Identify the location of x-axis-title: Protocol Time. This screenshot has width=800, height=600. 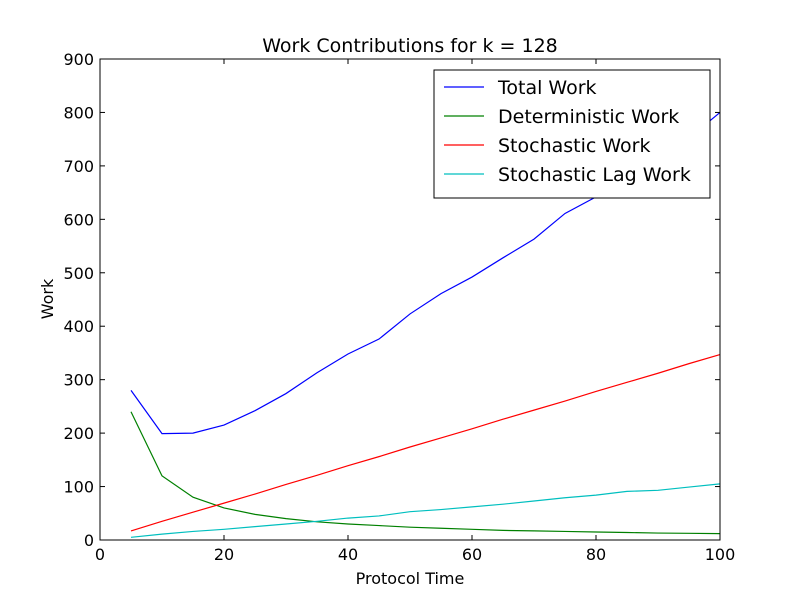
(410, 578).